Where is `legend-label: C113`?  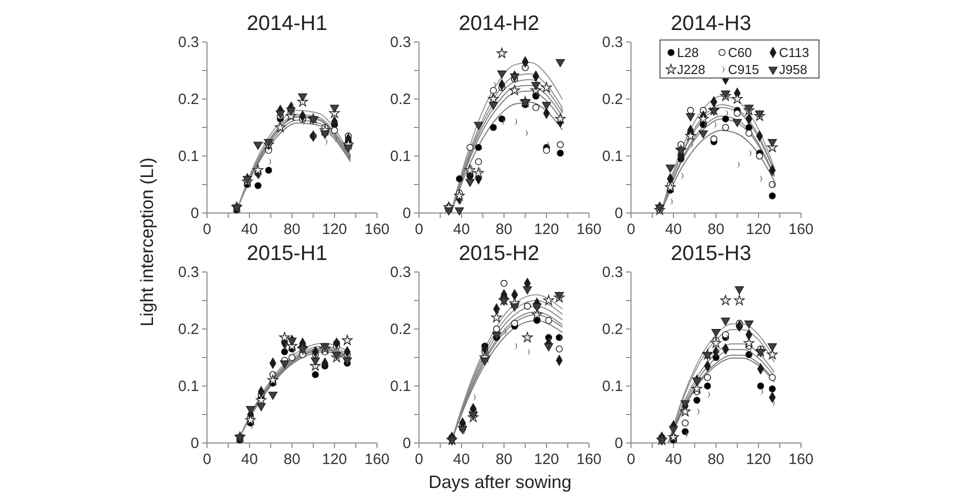 legend-label: C113 is located at coordinates (794, 52).